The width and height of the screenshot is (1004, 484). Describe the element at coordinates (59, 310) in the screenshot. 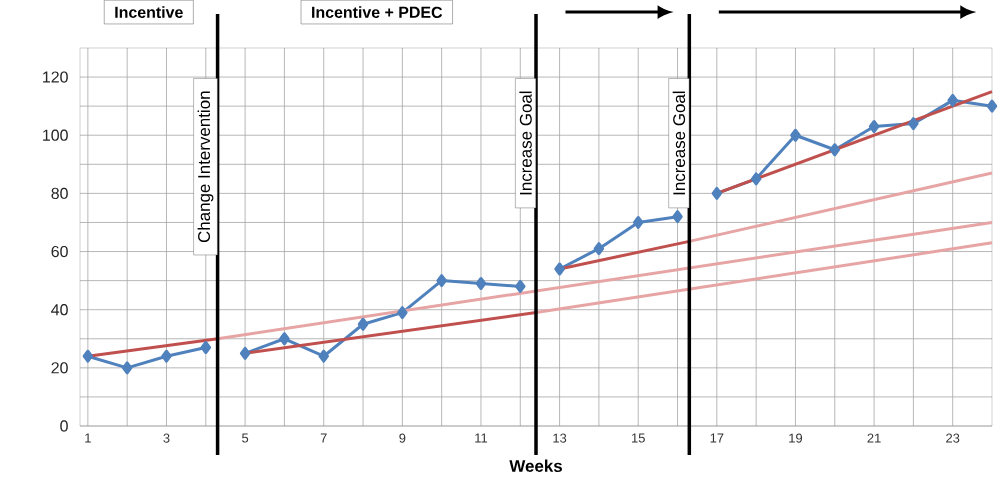

I see `y-tick-label: 40` at that location.